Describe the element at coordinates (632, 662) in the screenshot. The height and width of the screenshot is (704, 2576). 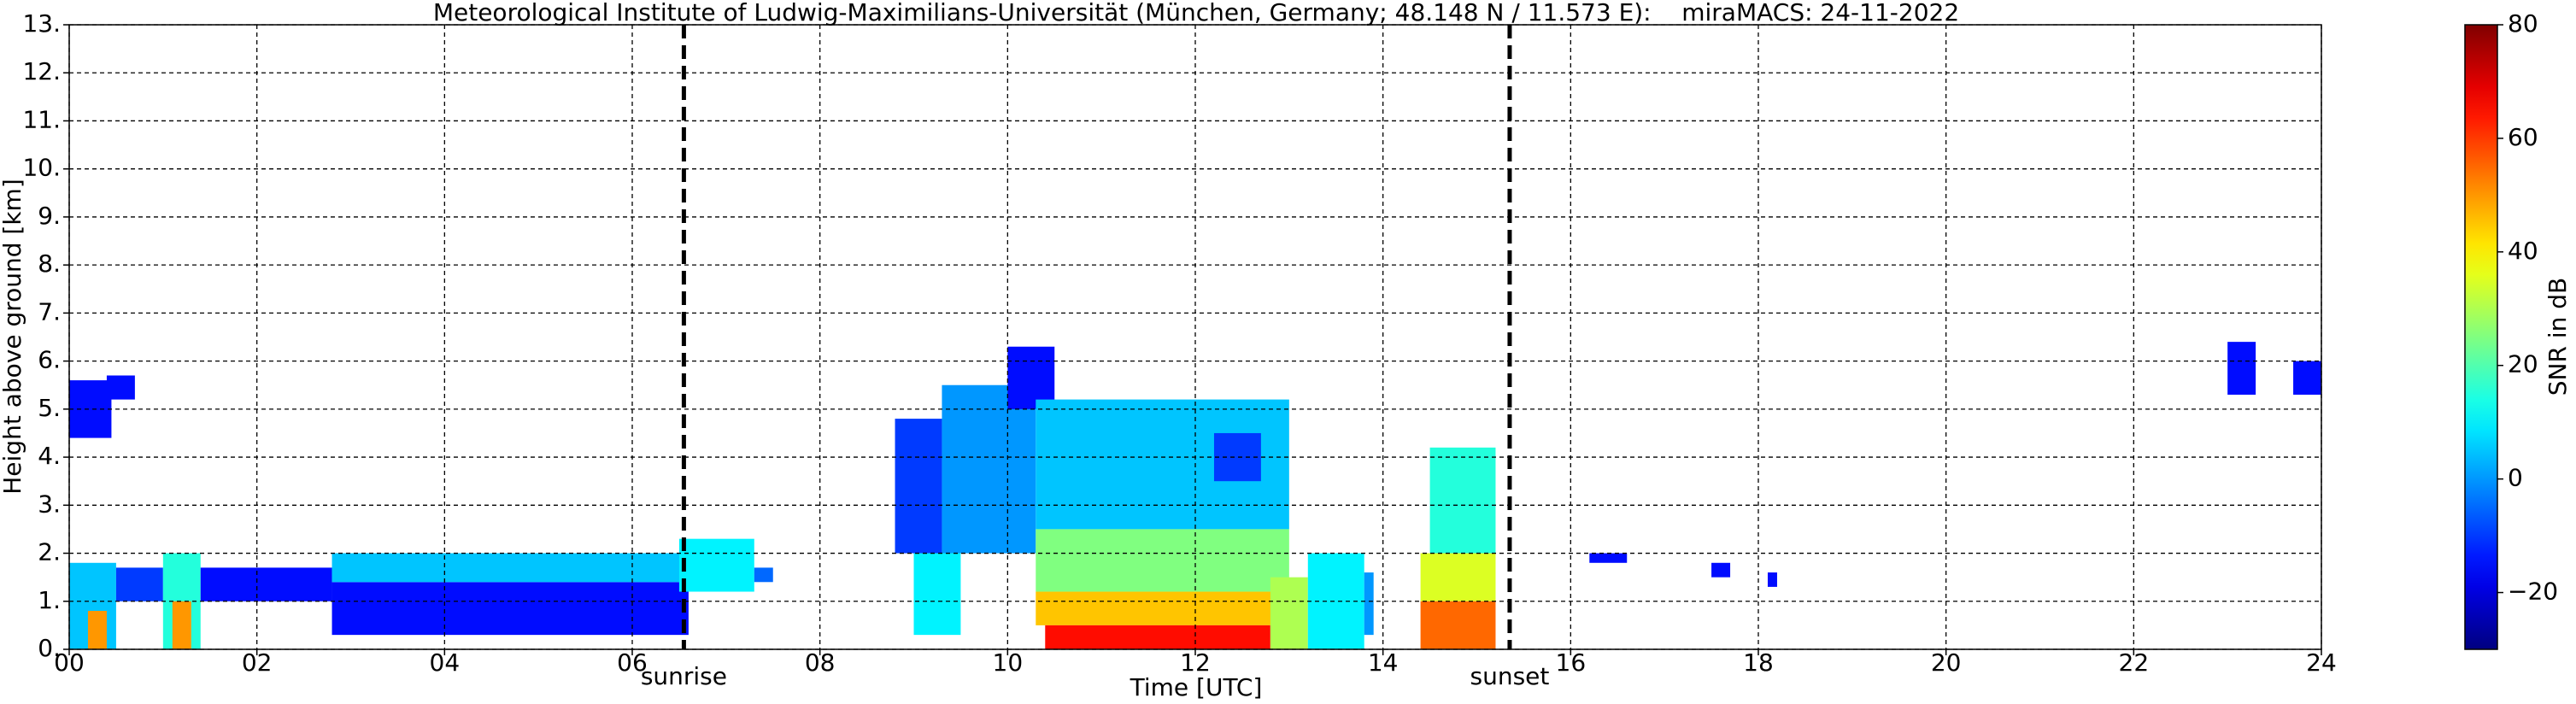
I see `x-tick-label: 06` at that location.